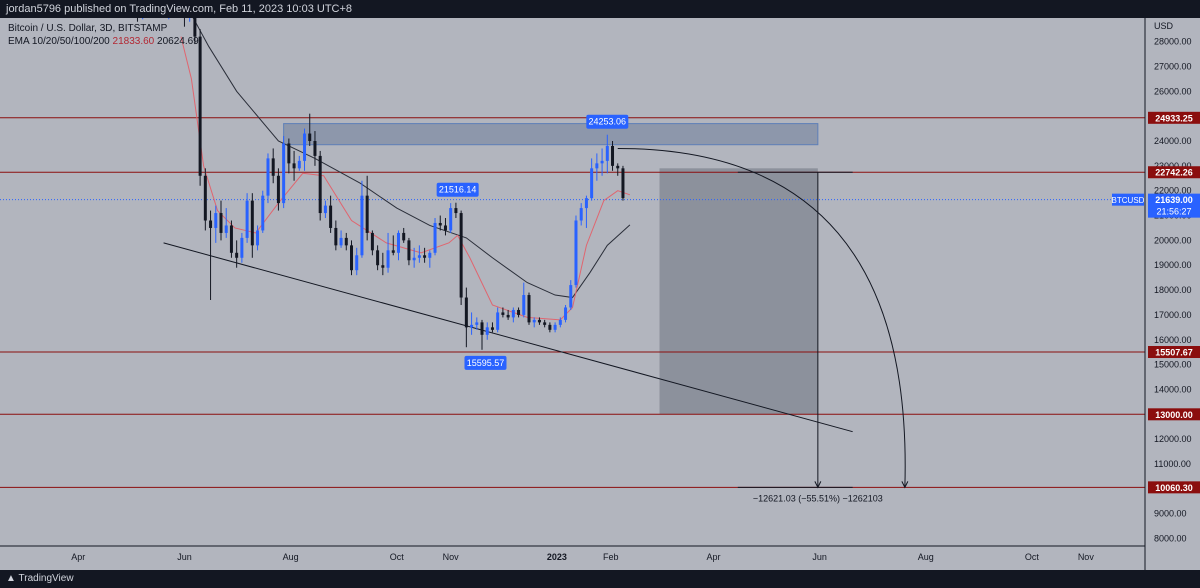 This screenshot has width=1200, height=588. I want to click on price-callout-label: 24253.06, so click(608, 122).